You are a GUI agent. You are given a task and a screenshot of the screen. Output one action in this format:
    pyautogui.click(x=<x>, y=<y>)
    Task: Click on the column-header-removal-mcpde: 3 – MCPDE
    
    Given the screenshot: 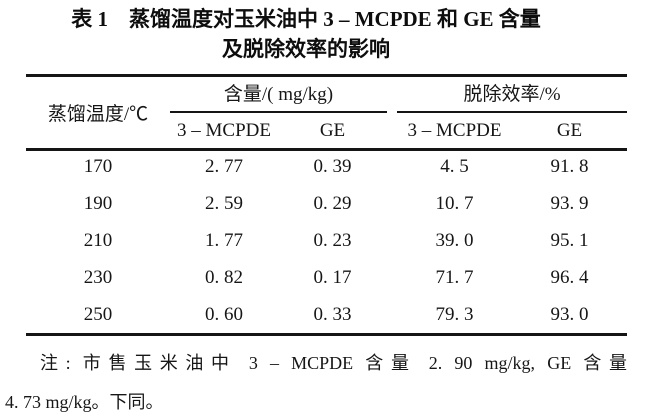 What is the action you would take?
    pyautogui.click(x=454, y=130)
    